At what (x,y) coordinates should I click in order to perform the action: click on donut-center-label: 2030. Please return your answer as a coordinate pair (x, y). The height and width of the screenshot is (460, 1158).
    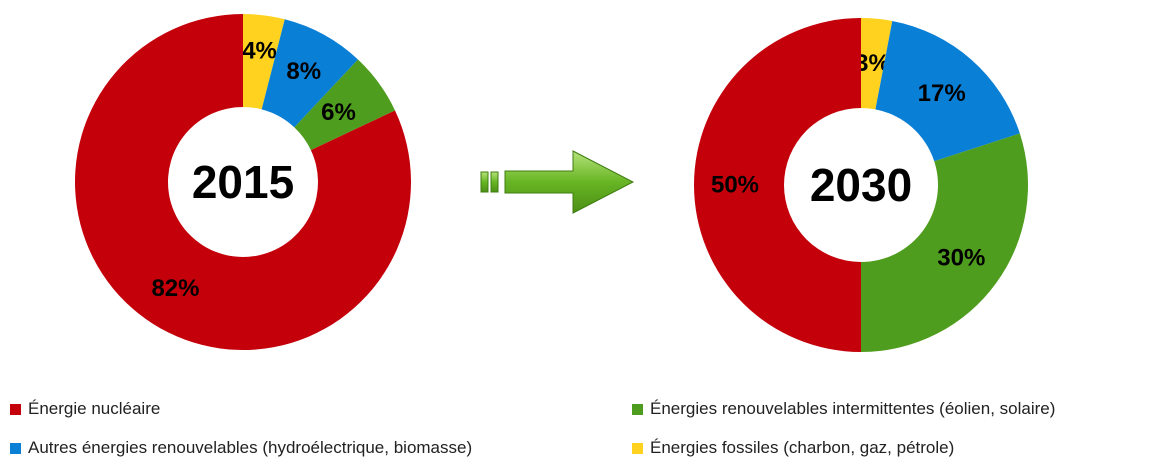
    Looking at the image, I should click on (861, 185).